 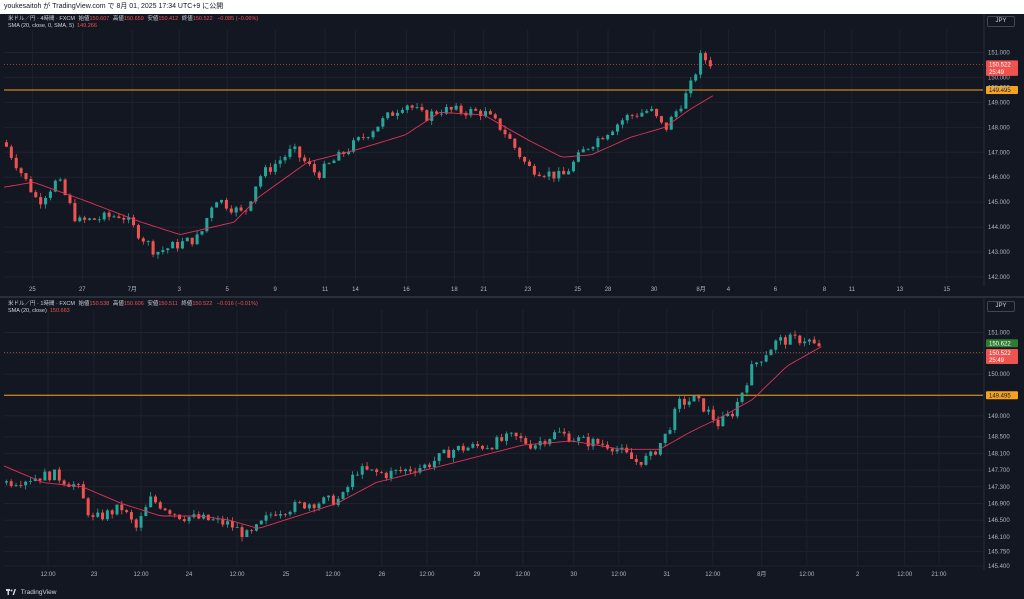 I want to click on y-tick-label: 144.000, so click(x=999, y=228).